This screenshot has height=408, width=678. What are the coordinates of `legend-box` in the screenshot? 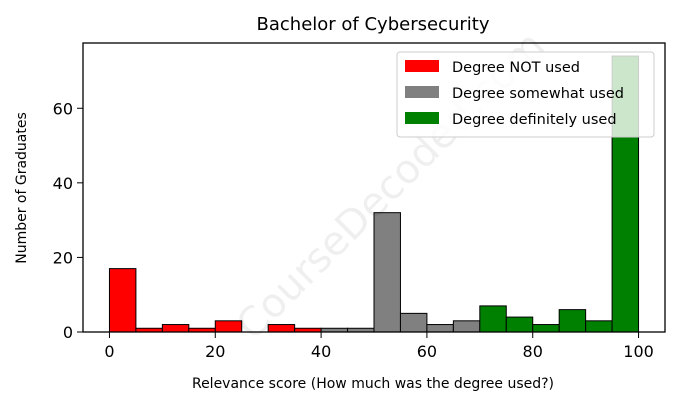 It's located at (525, 94).